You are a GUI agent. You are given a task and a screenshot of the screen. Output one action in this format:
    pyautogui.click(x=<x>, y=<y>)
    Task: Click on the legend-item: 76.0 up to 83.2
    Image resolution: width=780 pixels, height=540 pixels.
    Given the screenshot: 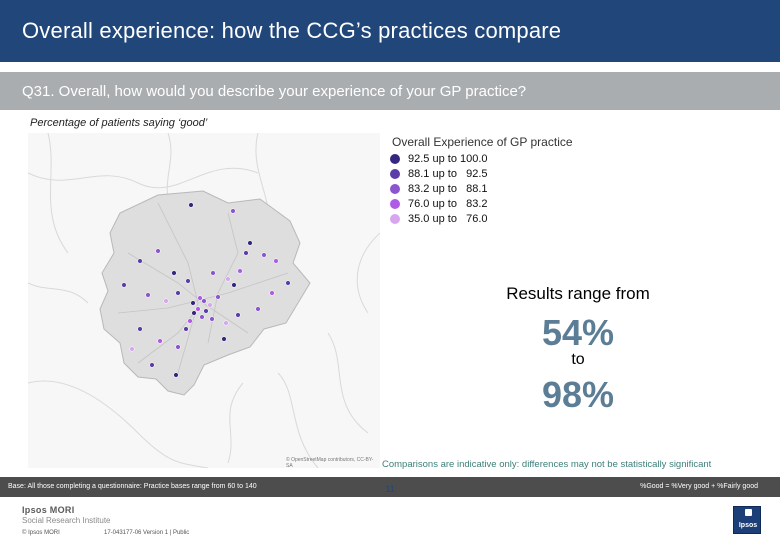 What is the action you would take?
    pyautogui.click(x=485, y=204)
    